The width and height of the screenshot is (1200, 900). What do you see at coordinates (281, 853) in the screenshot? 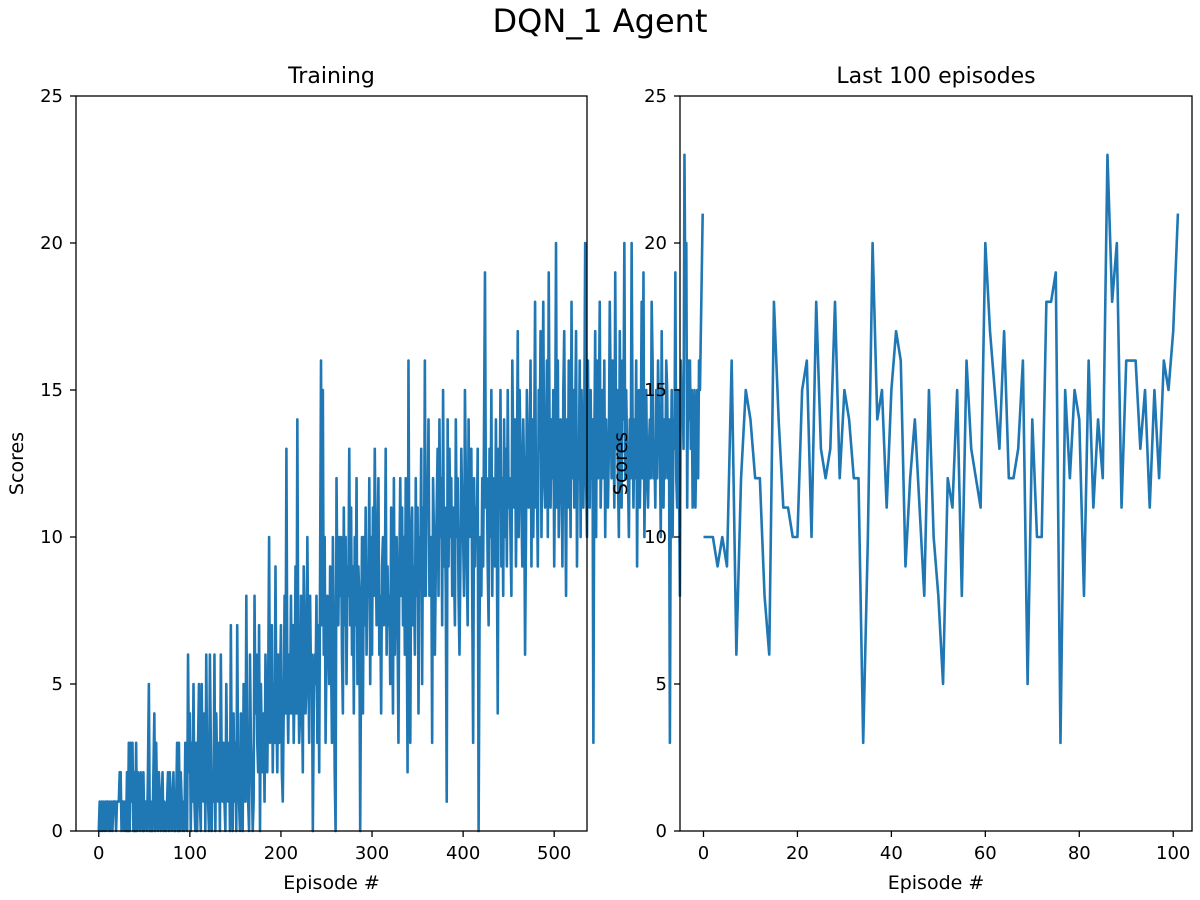
I see `training-x-tick-label: 200` at bounding box center [281, 853].